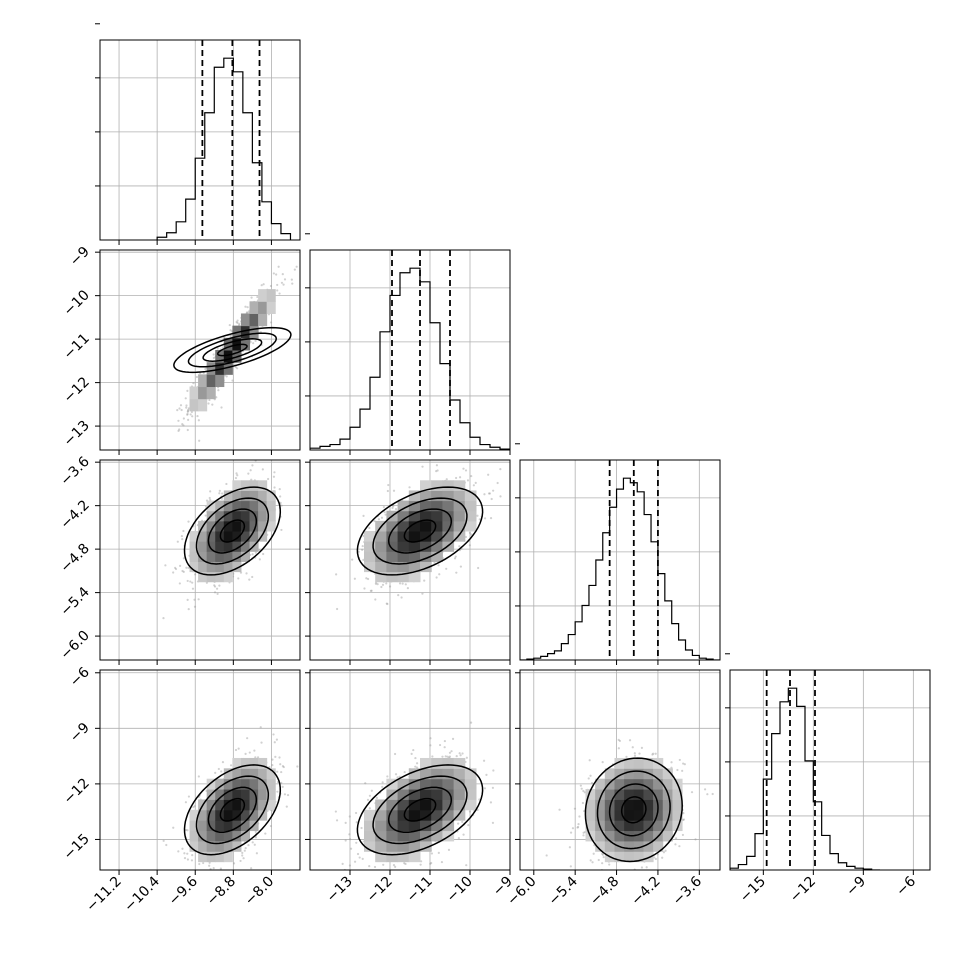 The height and width of the screenshot is (970, 970). I want to click on y-tick-label: −12, so click(77, 390).